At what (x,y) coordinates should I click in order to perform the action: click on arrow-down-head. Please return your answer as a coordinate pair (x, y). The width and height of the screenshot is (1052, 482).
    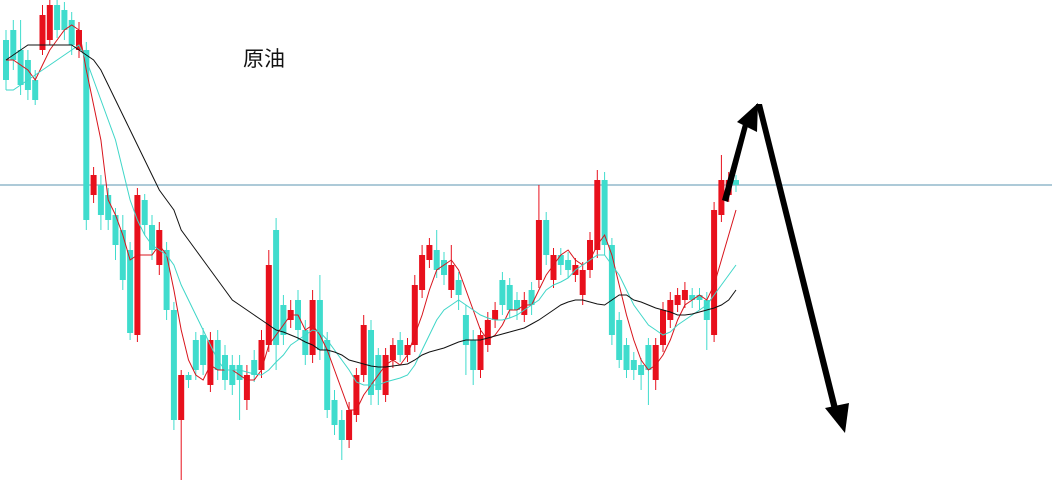
    Looking at the image, I should click on (837, 418).